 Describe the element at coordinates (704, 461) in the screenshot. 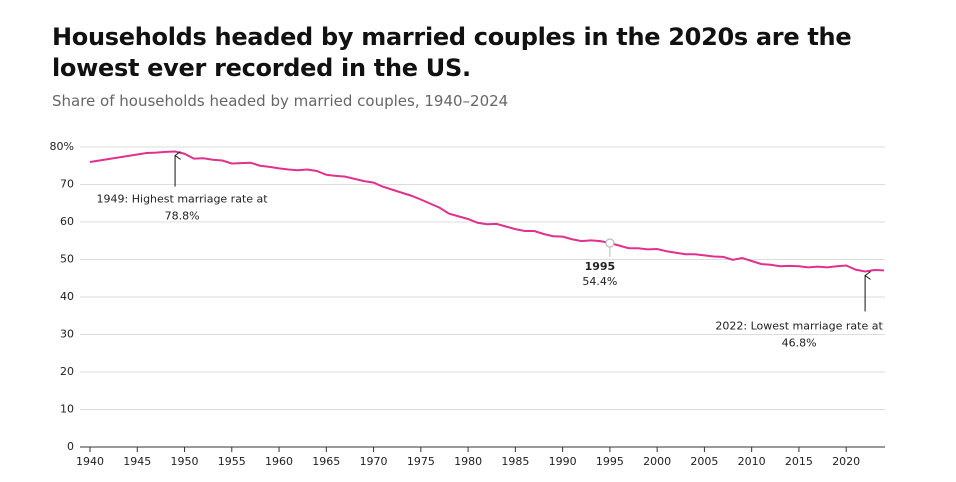

I see `x-tick-label: 2005` at that location.